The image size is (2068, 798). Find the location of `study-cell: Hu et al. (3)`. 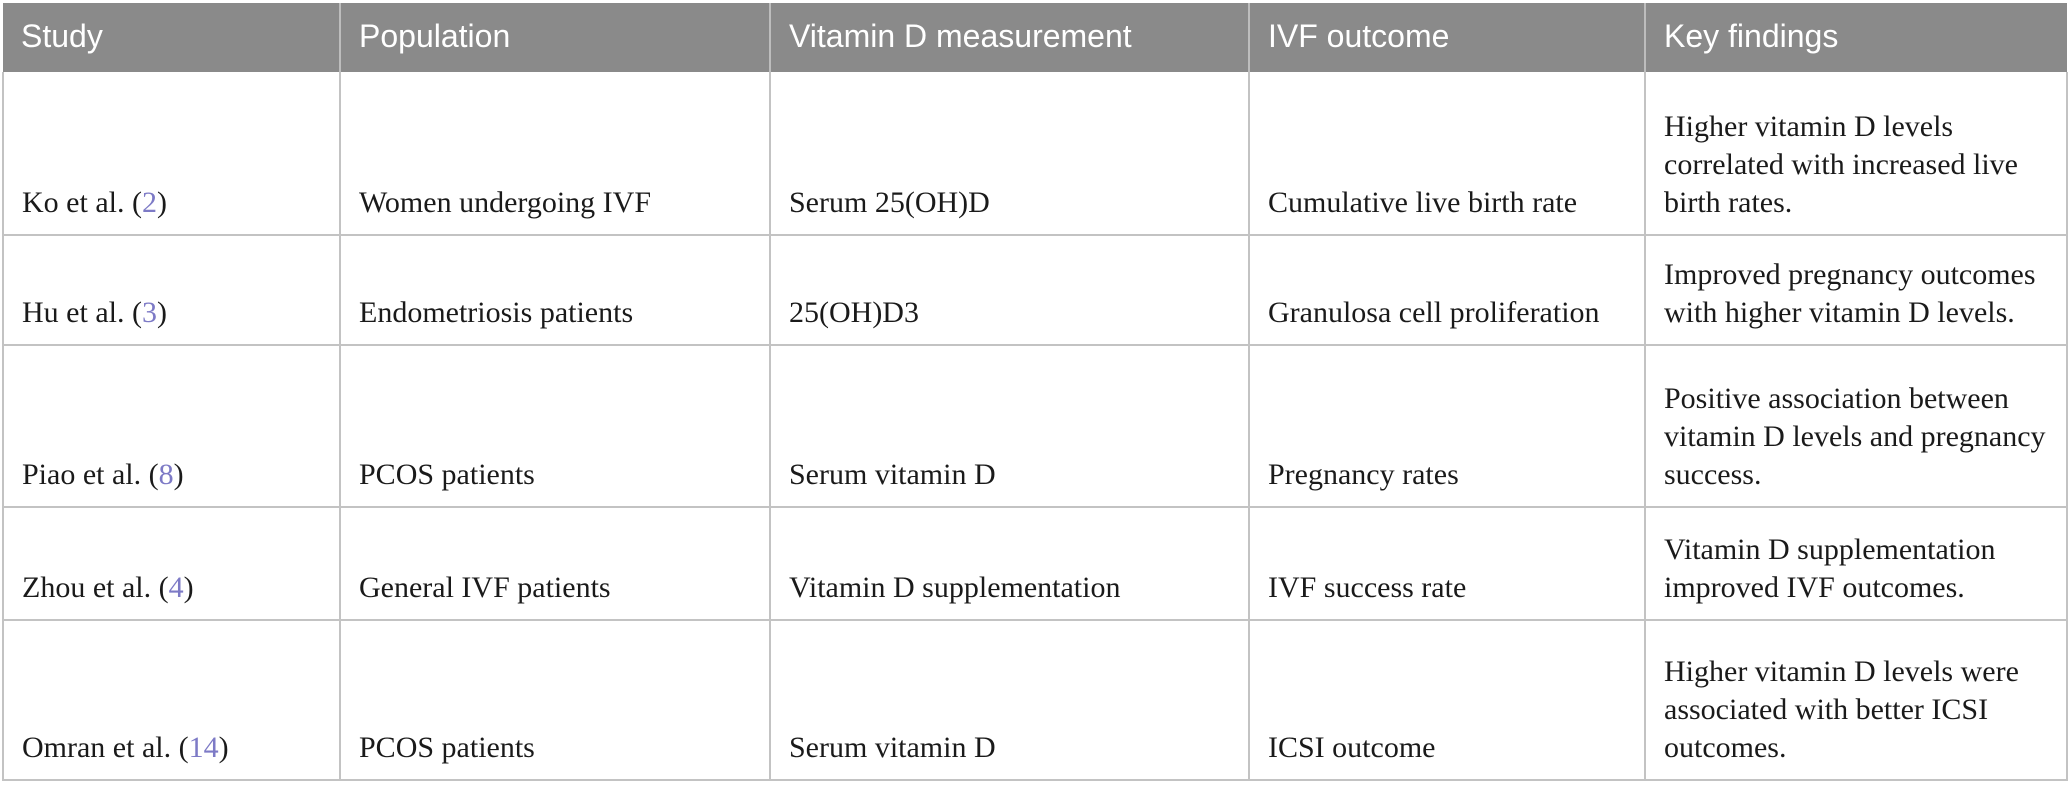

study-cell: Hu et al. (3) is located at coordinates (171, 290).